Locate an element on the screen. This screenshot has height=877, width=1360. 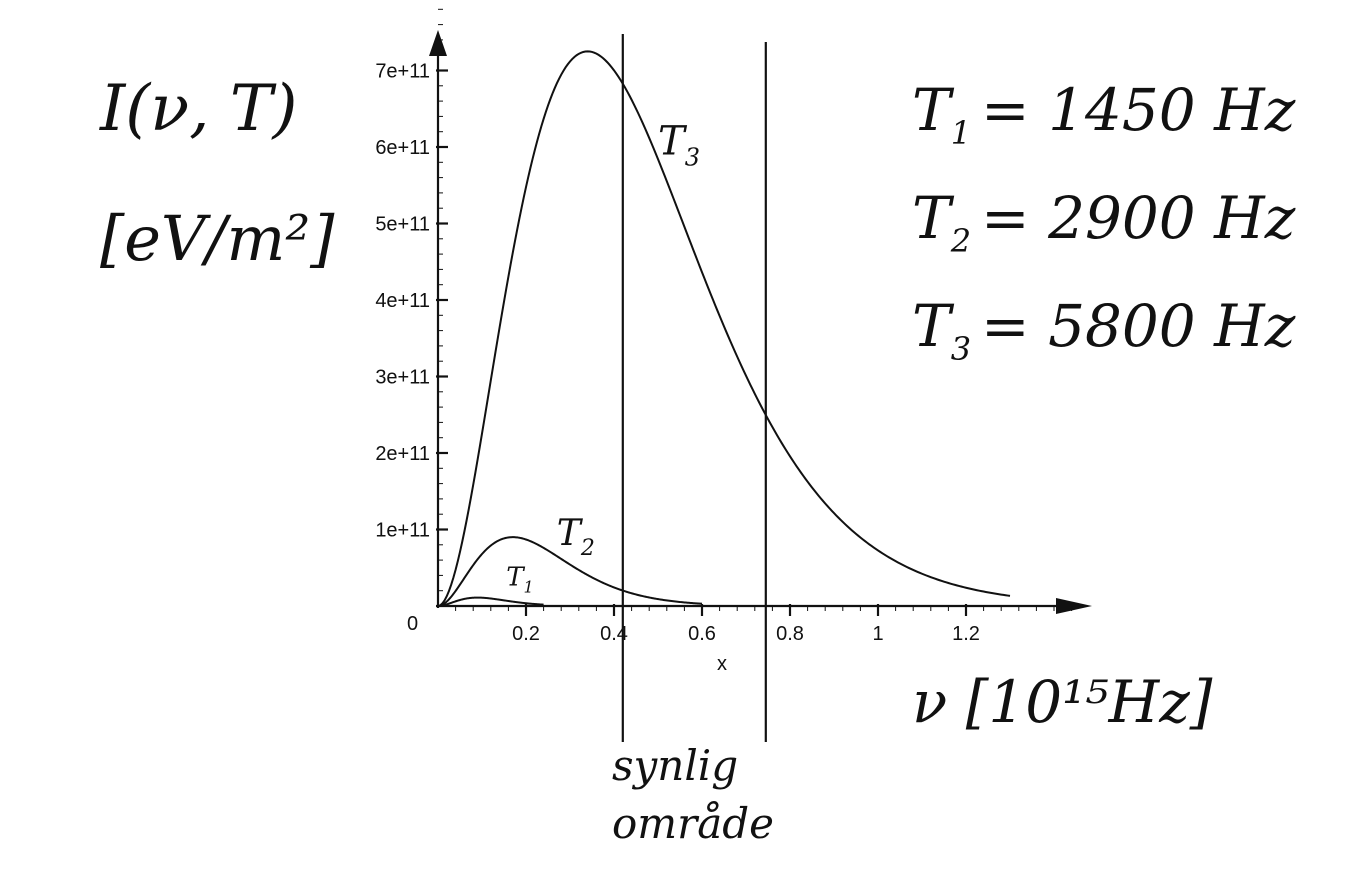
x-tick-label: 0.2 is located at coordinates (526, 634).